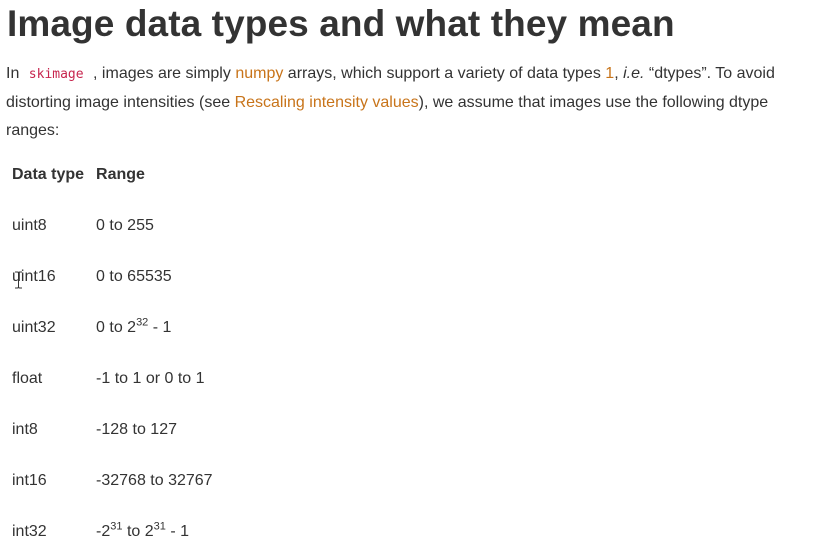  What do you see at coordinates (56, 74) in the screenshot?
I see `skimage-code: skimage` at bounding box center [56, 74].